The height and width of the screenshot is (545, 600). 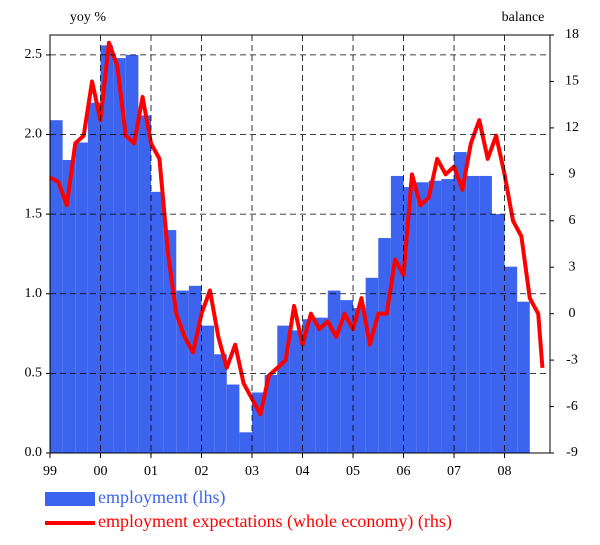 What do you see at coordinates (50, 471) in the screenshot?
I see `x-tick-label: 99` at bounding box center [50, 471].